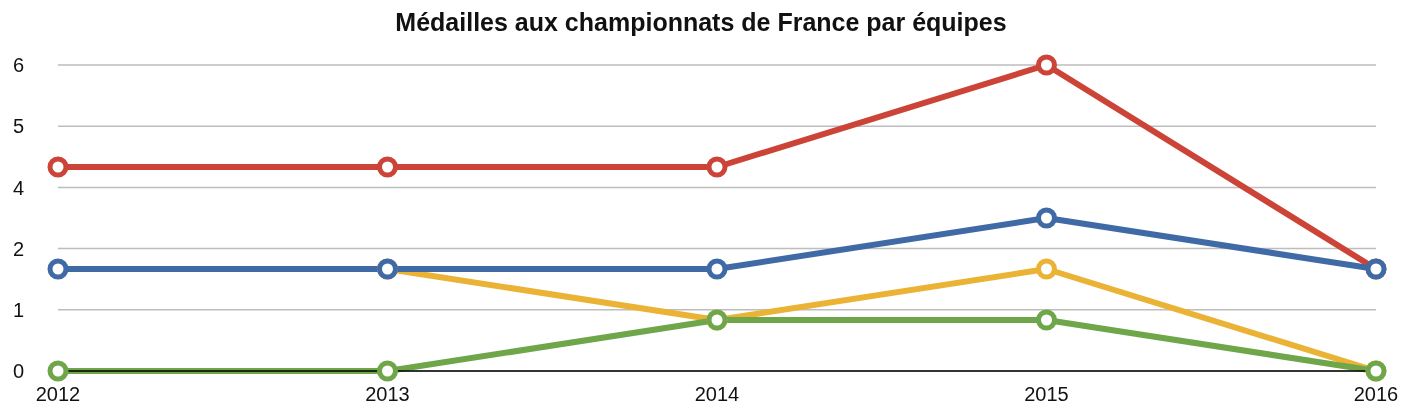 The image size is (1402, 410). I want to click on y-tick-label: 1, so click(18, 309).